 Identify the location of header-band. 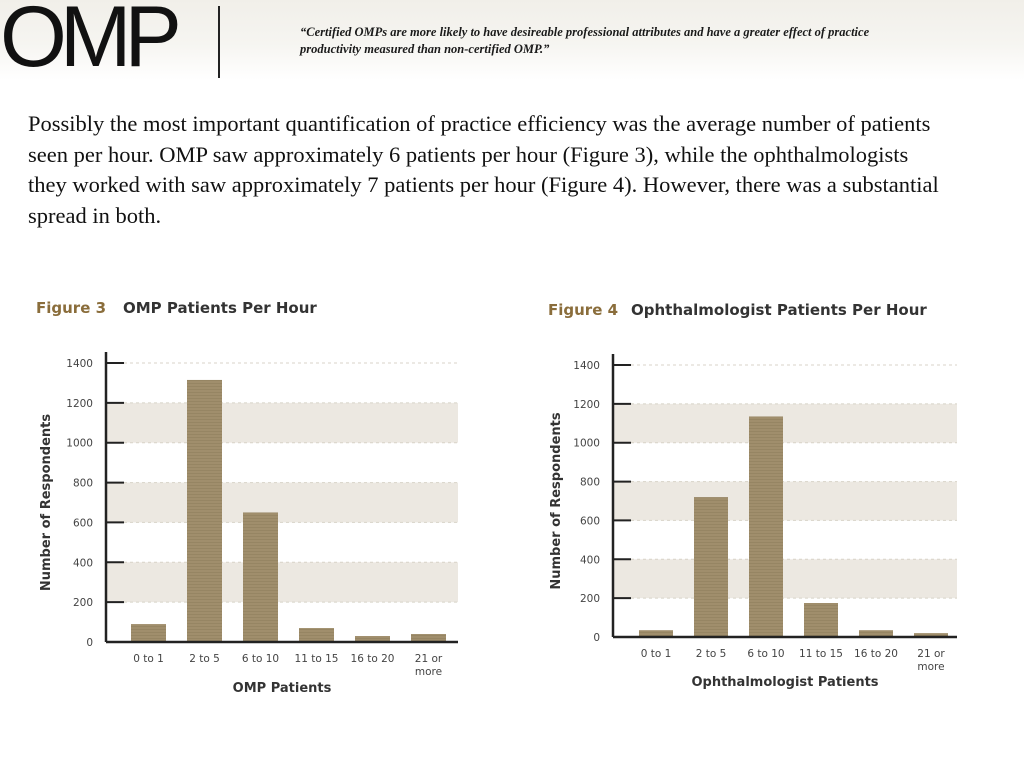
(512, 40).